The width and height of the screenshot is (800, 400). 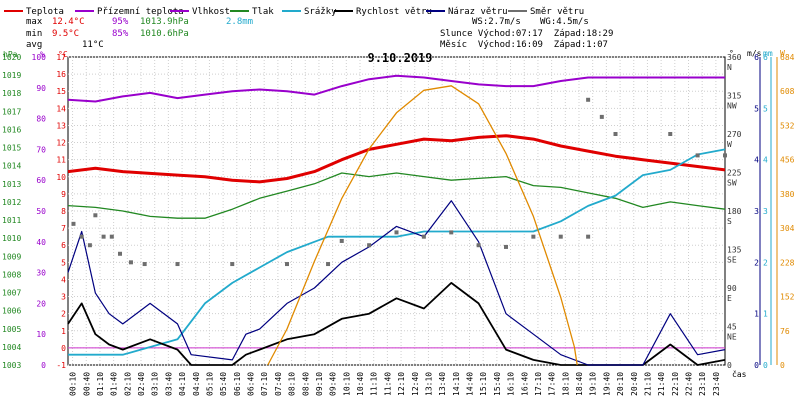 I want to click on stat-avg-temp: 11°C, so click(x=93, y=45).